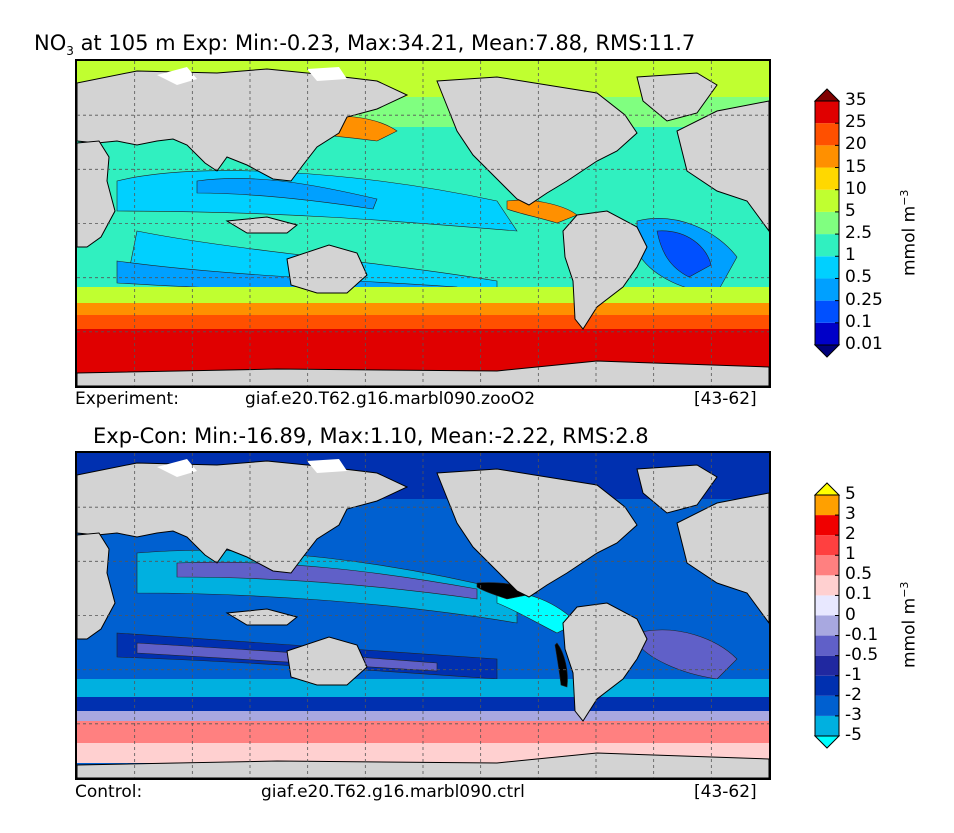 The width and height of the screenshot is (954, 833). Describe the element at coordinates (859, 321) in the screenshot. I see `top-tick-label: 0.1` at that location.